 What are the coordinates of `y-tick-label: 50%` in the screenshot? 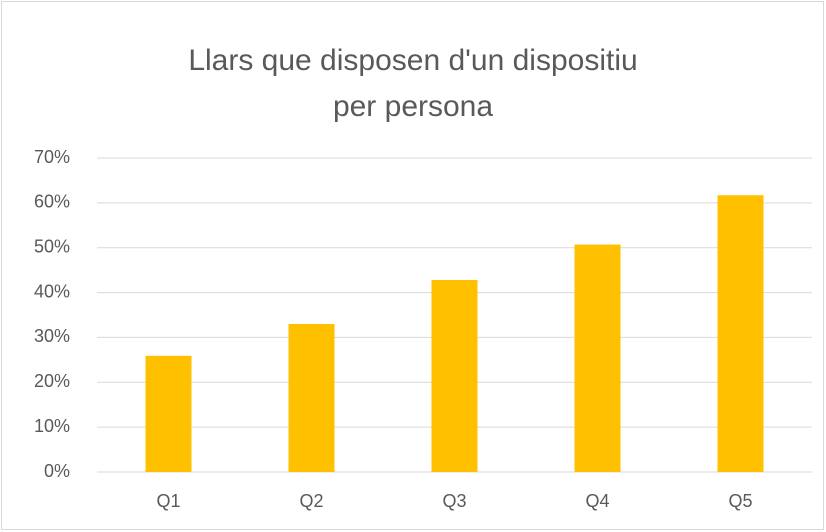 It's located at (52, 246).